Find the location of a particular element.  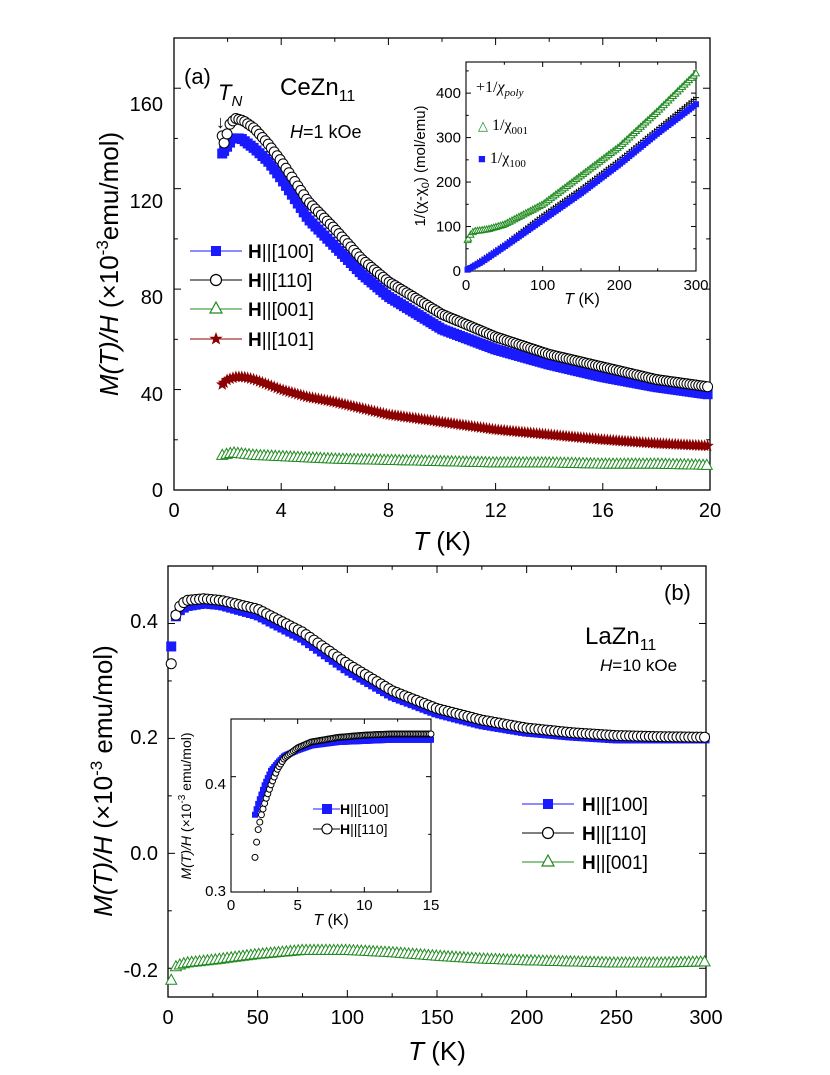

ytick-label: 0.4 is located at coordinates (215, 784).